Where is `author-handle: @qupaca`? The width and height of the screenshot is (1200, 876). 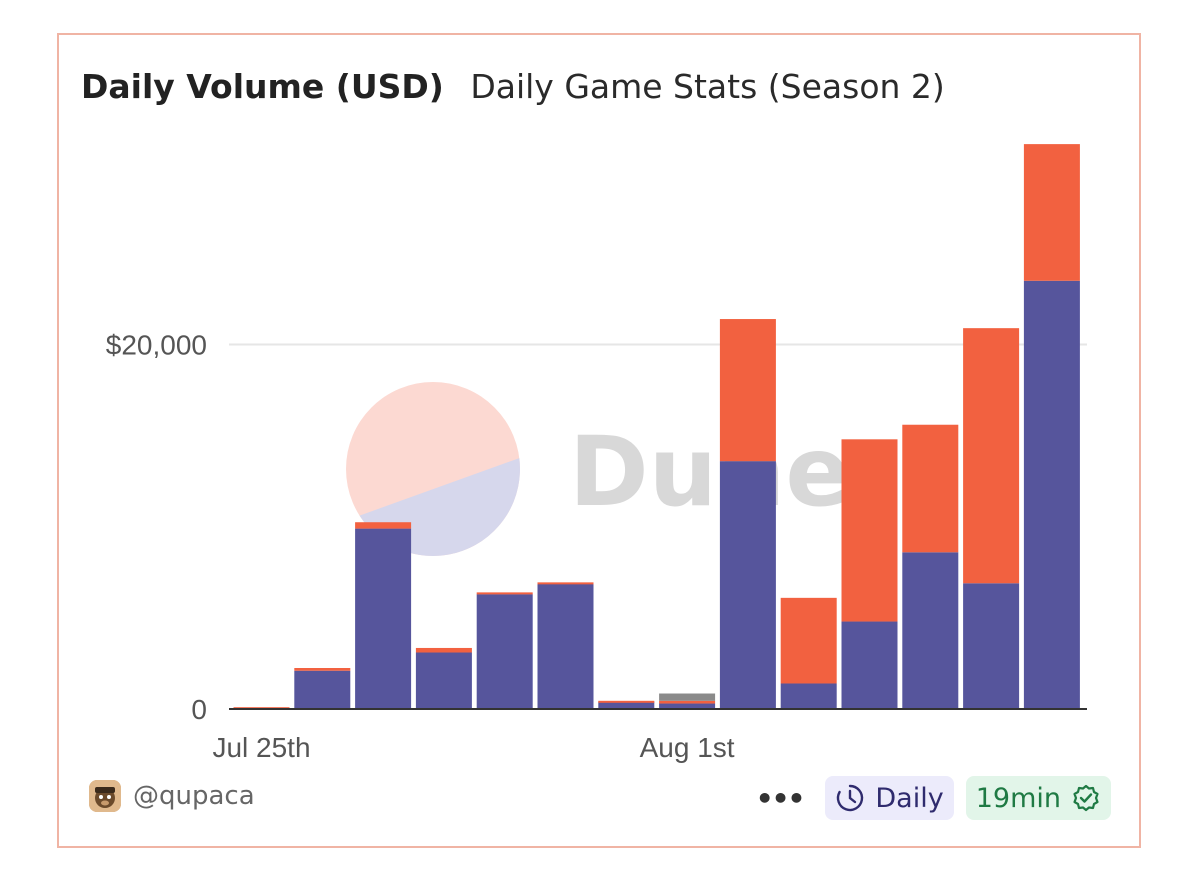
author-handle: @qupaca is located at coordinates (194, 796).